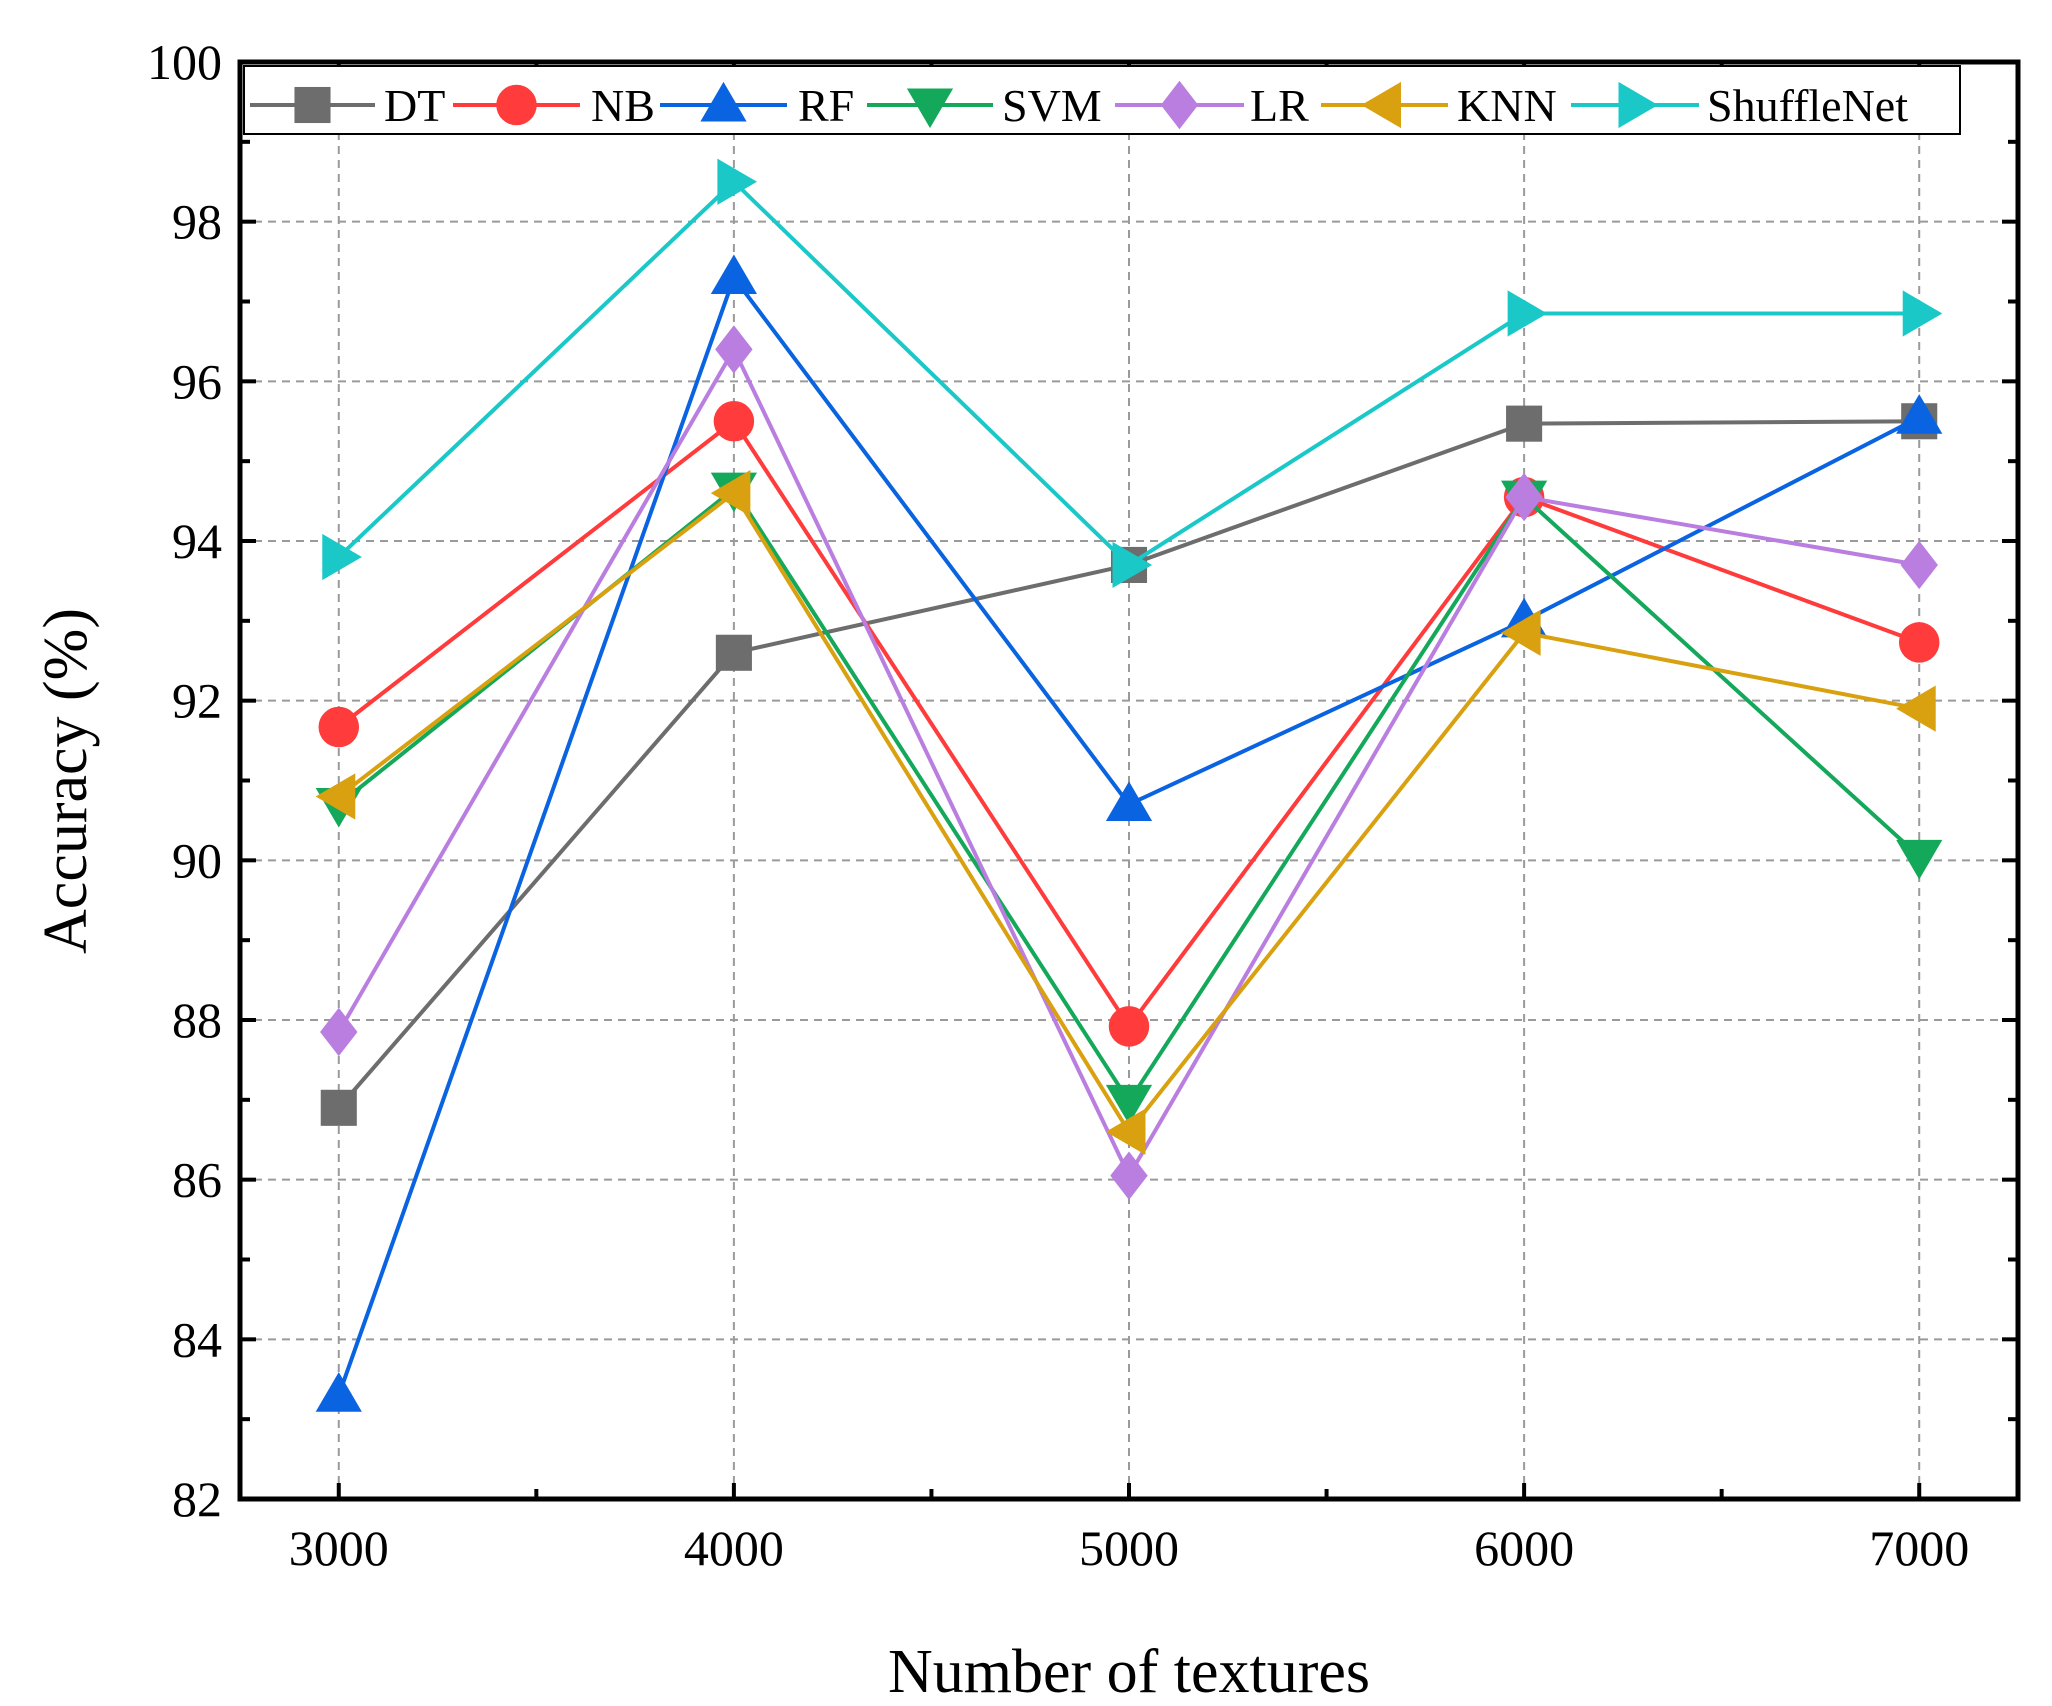 This screenshot has height=1706, width=2052. Describe the element at coordinates (1919, 1548) in the screenshot. I see `x-tick-label: 7000` at that location.